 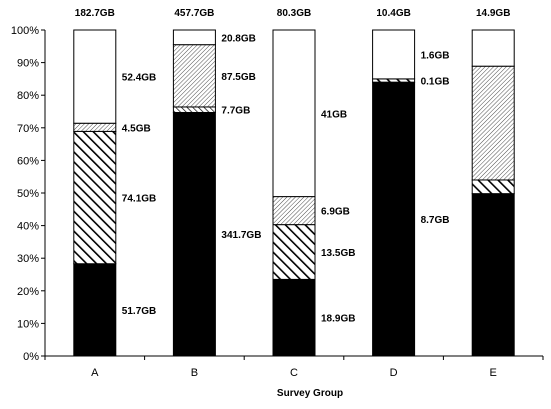 I want to click on bar-total-label: 10.4GB, so click(x=393, y=13).